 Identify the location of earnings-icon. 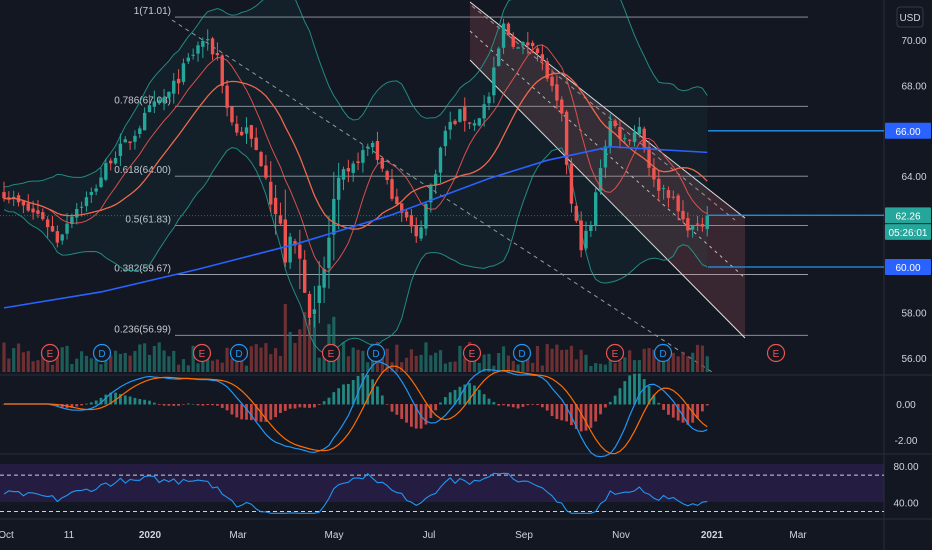
(776, 353).